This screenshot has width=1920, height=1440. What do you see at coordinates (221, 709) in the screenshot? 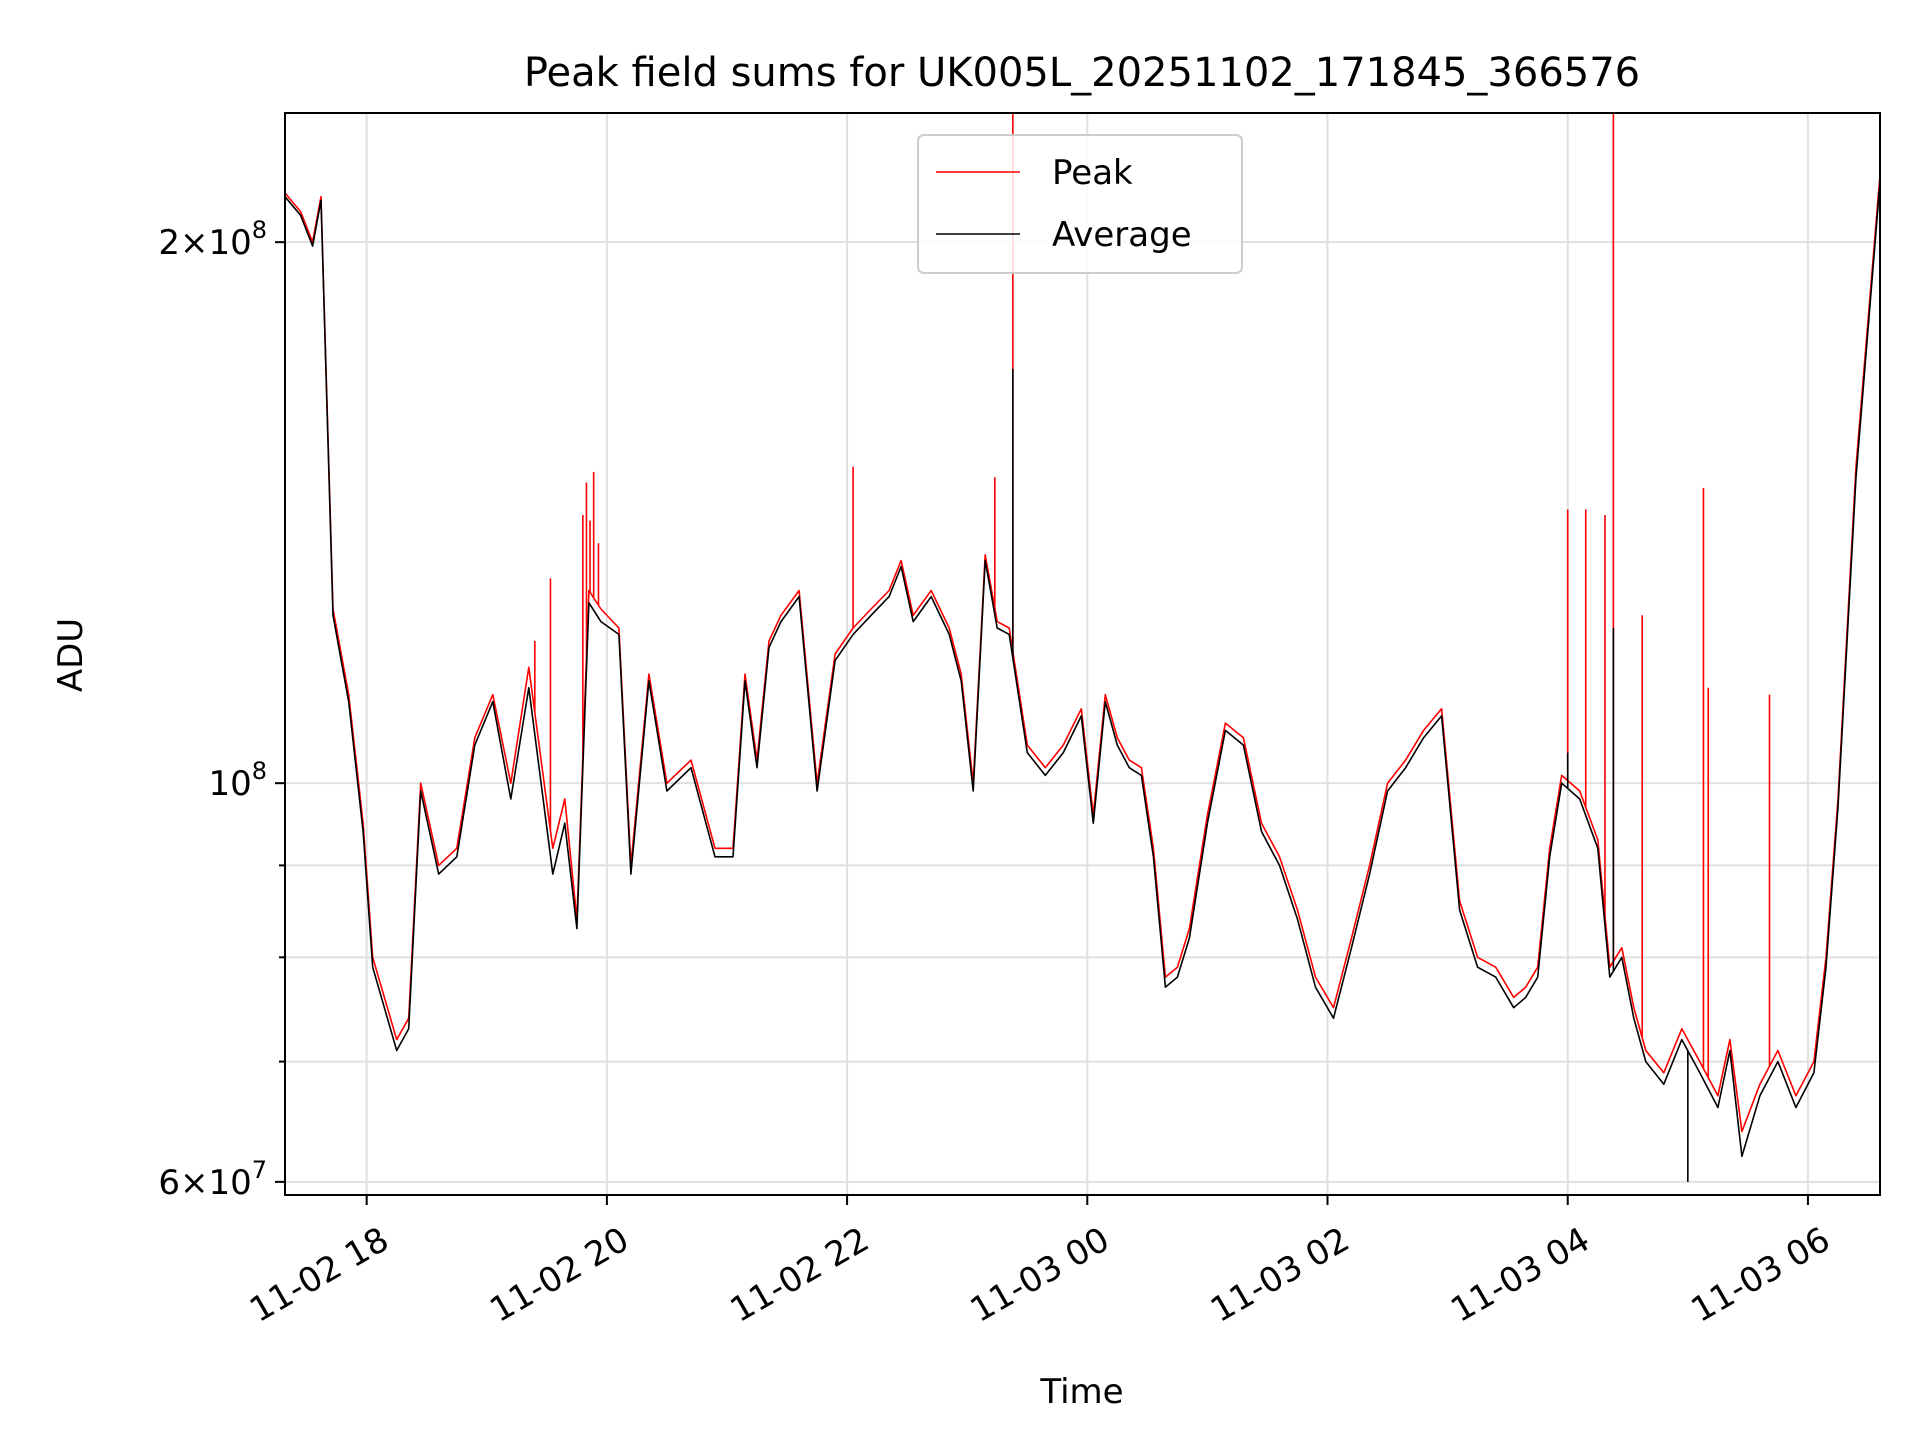
I see `y-axis-ticks: 6×107 108 2×108` at bounding box center [221, 709].